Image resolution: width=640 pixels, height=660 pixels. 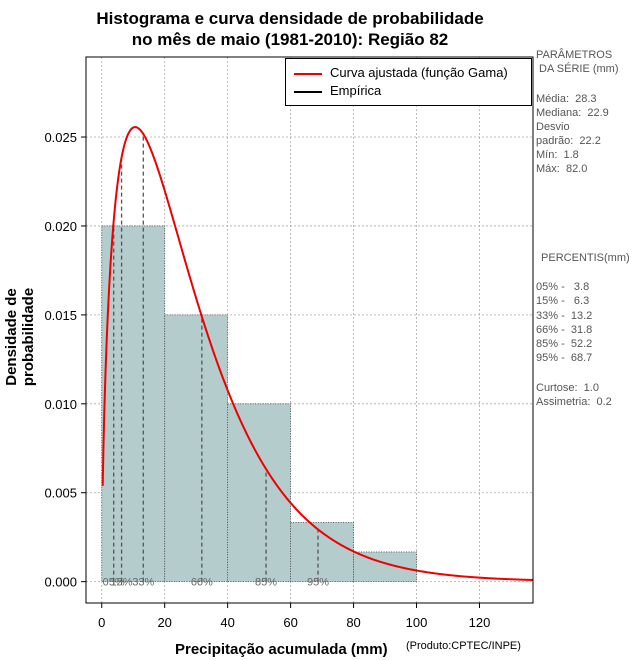 I want to click on percentile-label: 33%, so click(x=143, y=583).